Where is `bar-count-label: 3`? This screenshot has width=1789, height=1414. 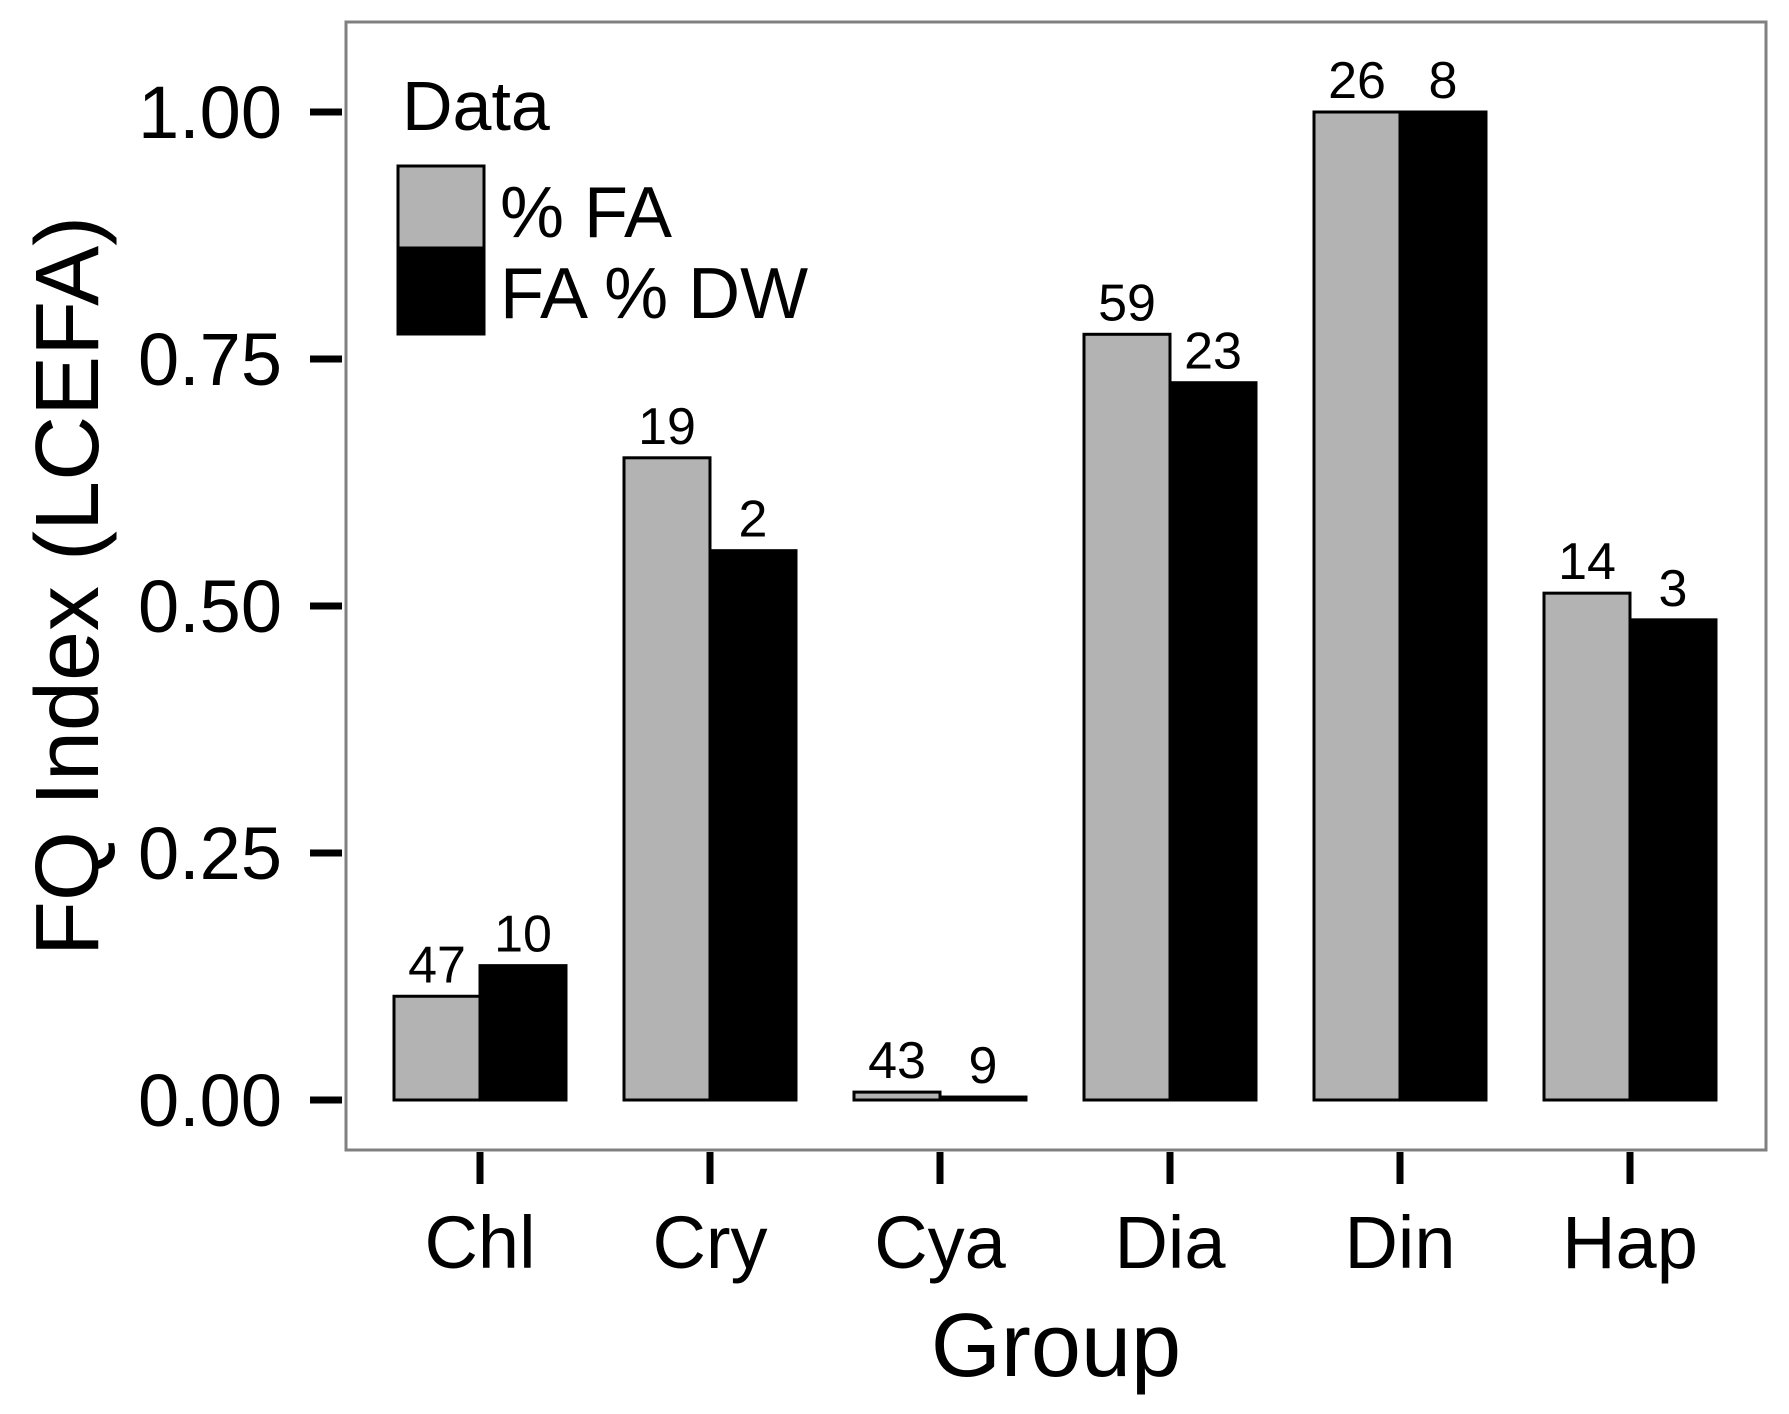
bar-count-label: 3 is located at coordinates (1673, 589).